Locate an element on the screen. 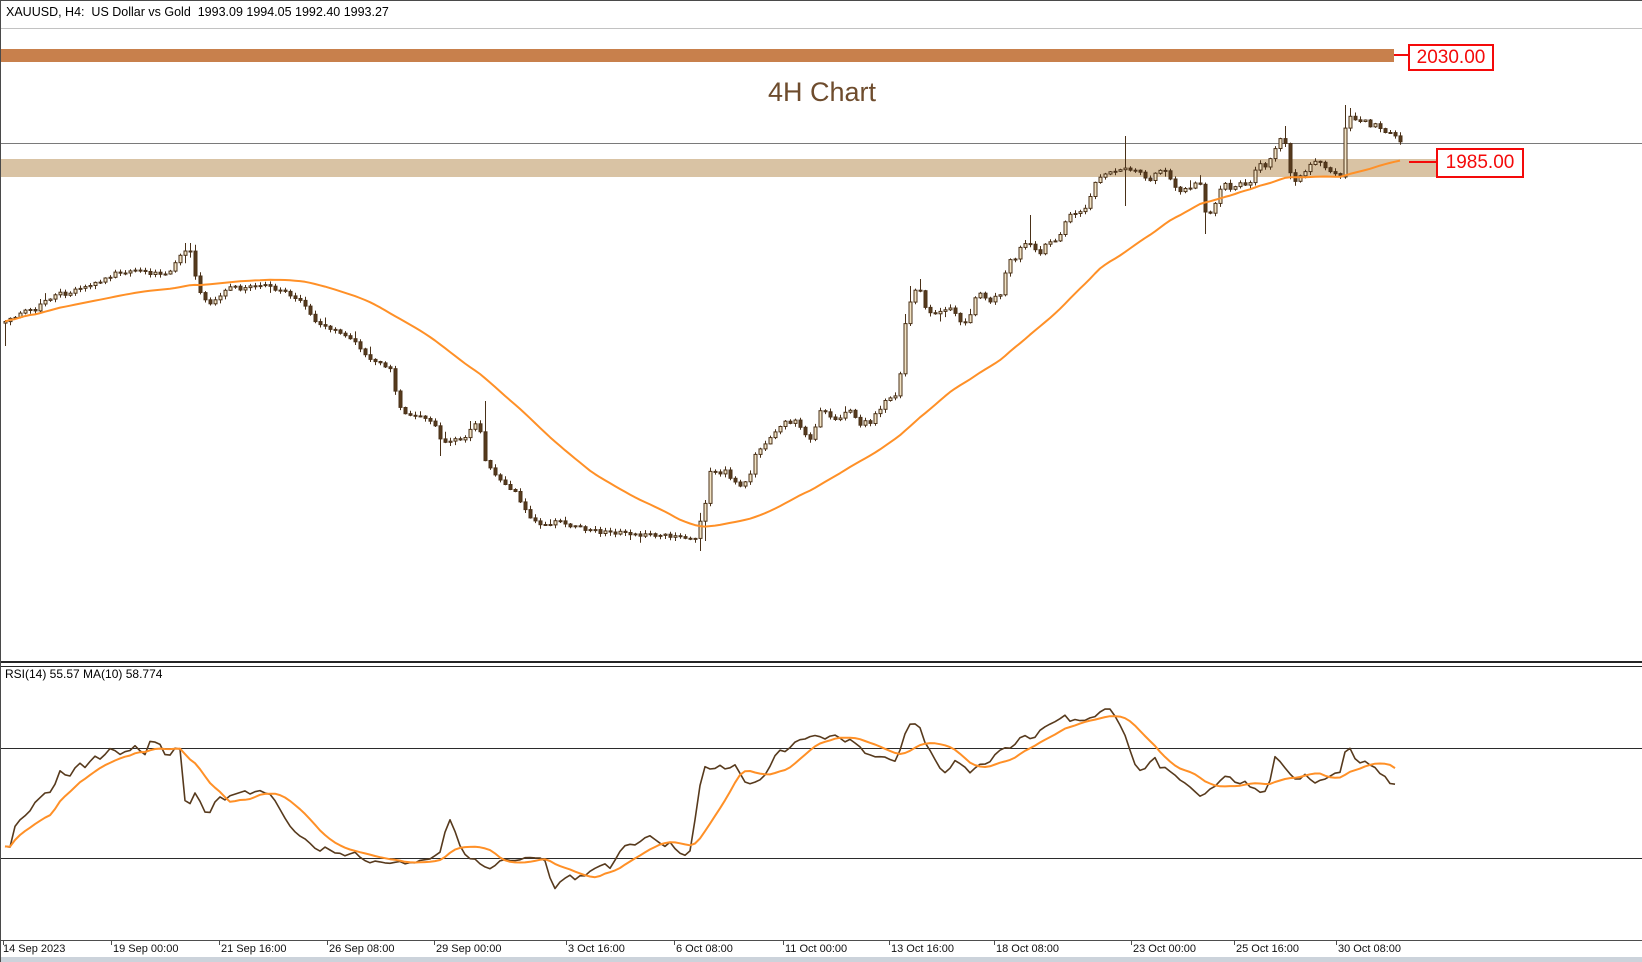  time-axis-label: 18 Oct 08:00 is located at coordinates (1027, 949).